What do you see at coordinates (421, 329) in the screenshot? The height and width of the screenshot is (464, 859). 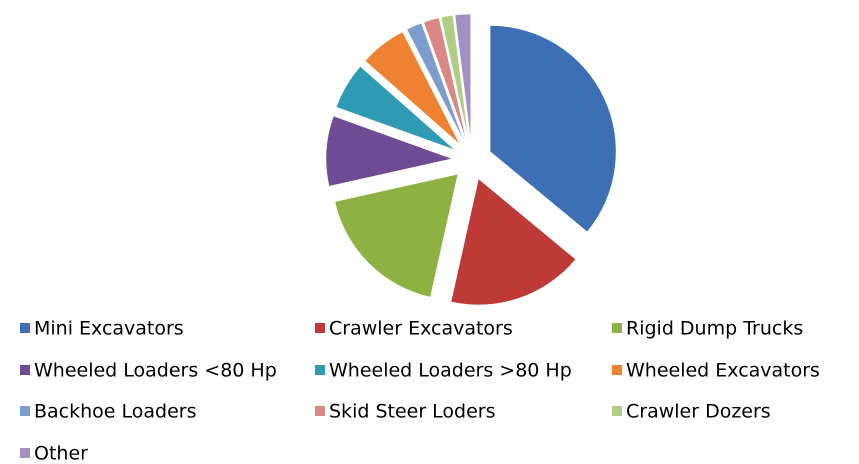 I see `legend-label: Crawler Excavators` at bounding box center [421, 329].